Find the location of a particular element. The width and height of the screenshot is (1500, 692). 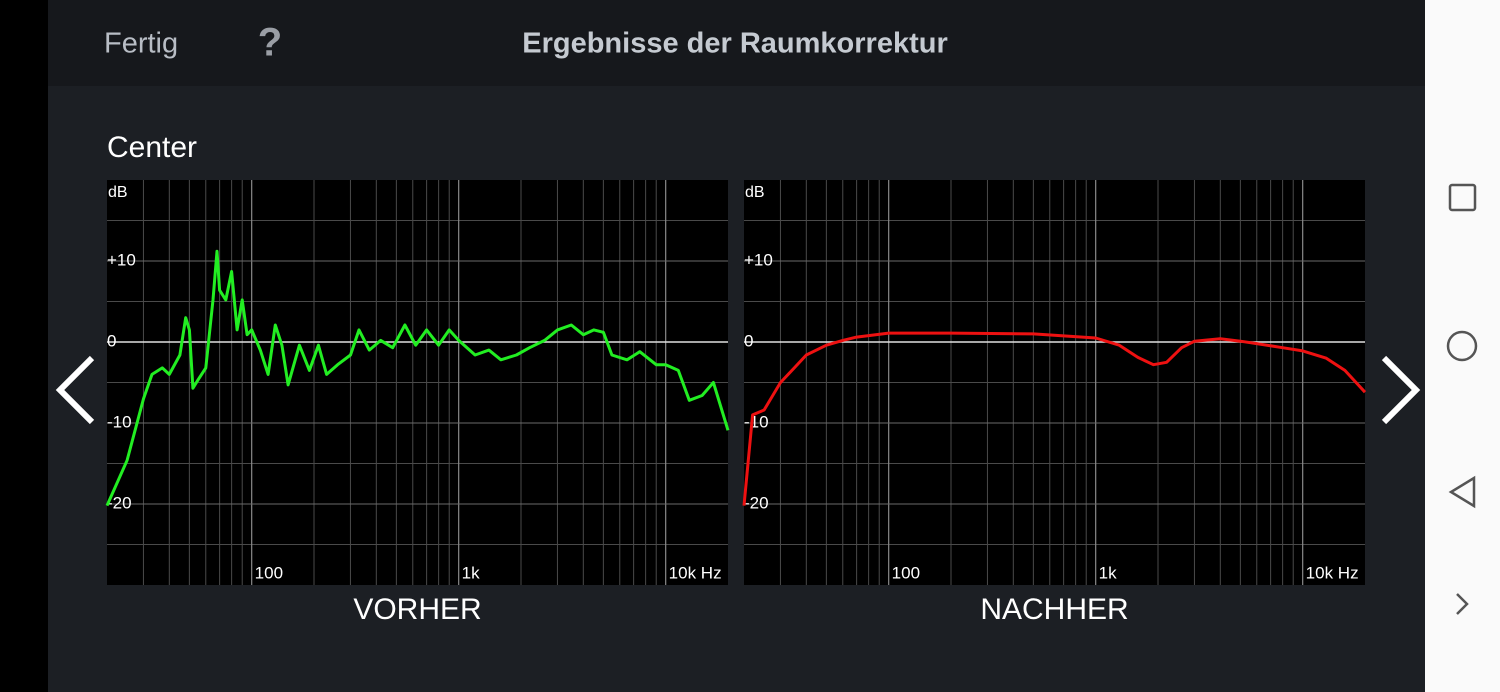

expand-button is located at coordinates (1462, 604).